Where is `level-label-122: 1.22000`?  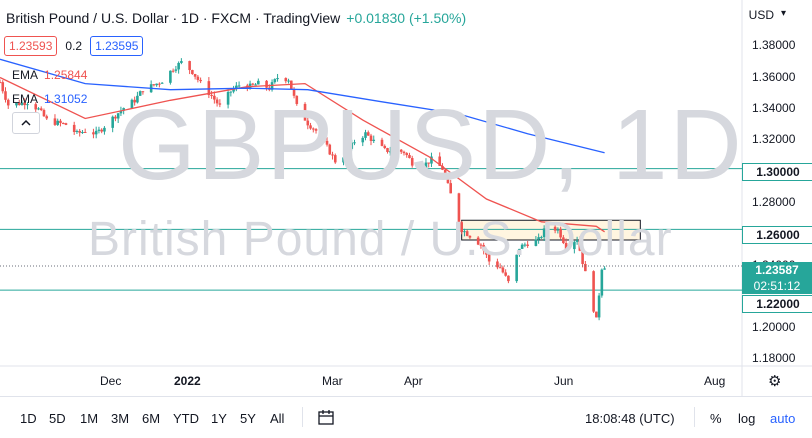 level-label-122: 1.22000 is located at coordinates (777, 304).